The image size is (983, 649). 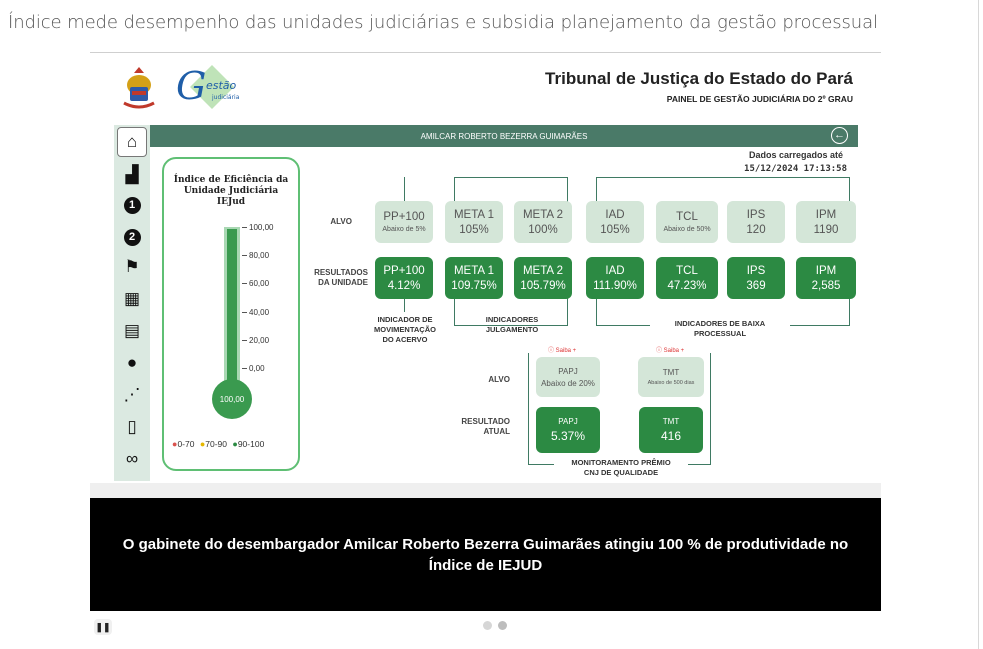 I want to click on slide-bottom-band, so click(x=485, y=491).